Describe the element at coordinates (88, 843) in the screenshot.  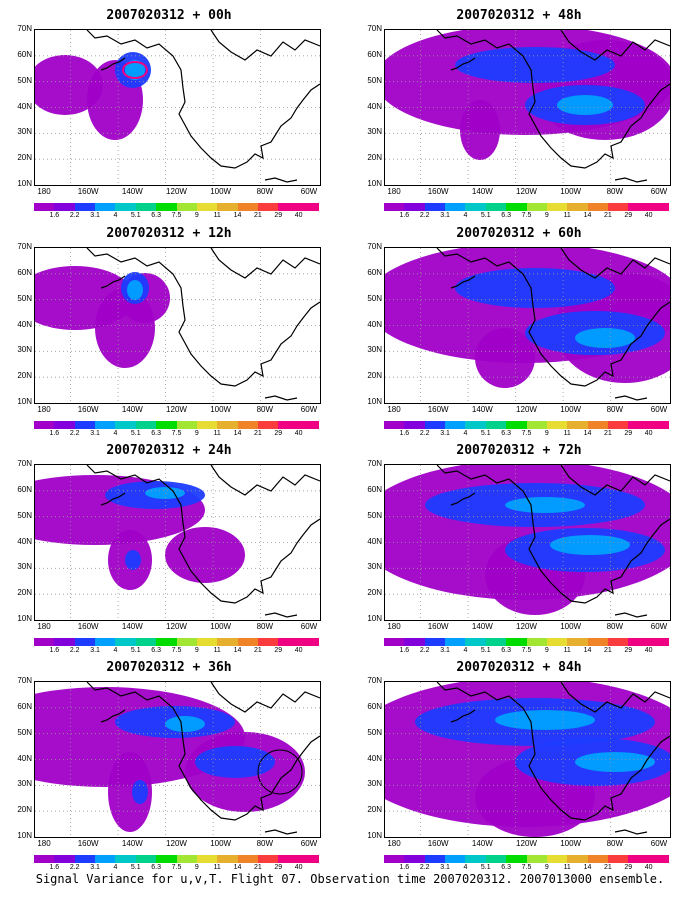
I see `lon-tick-label: 160W` at that location.